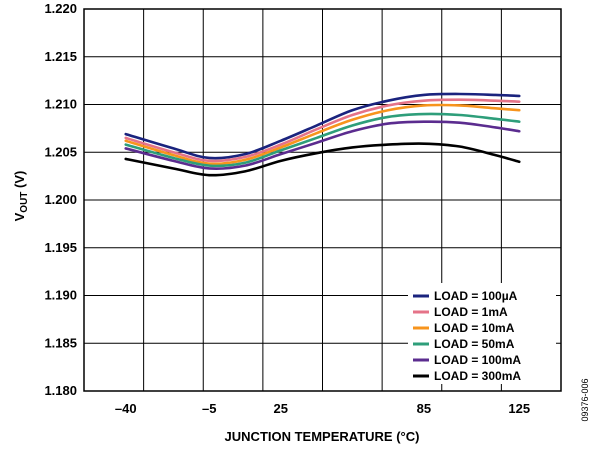 Image resolution: width=595 pixels, height=452 pixels. I want to click on legend-entry-label: LOAD = 50mA, so click(474, 344).